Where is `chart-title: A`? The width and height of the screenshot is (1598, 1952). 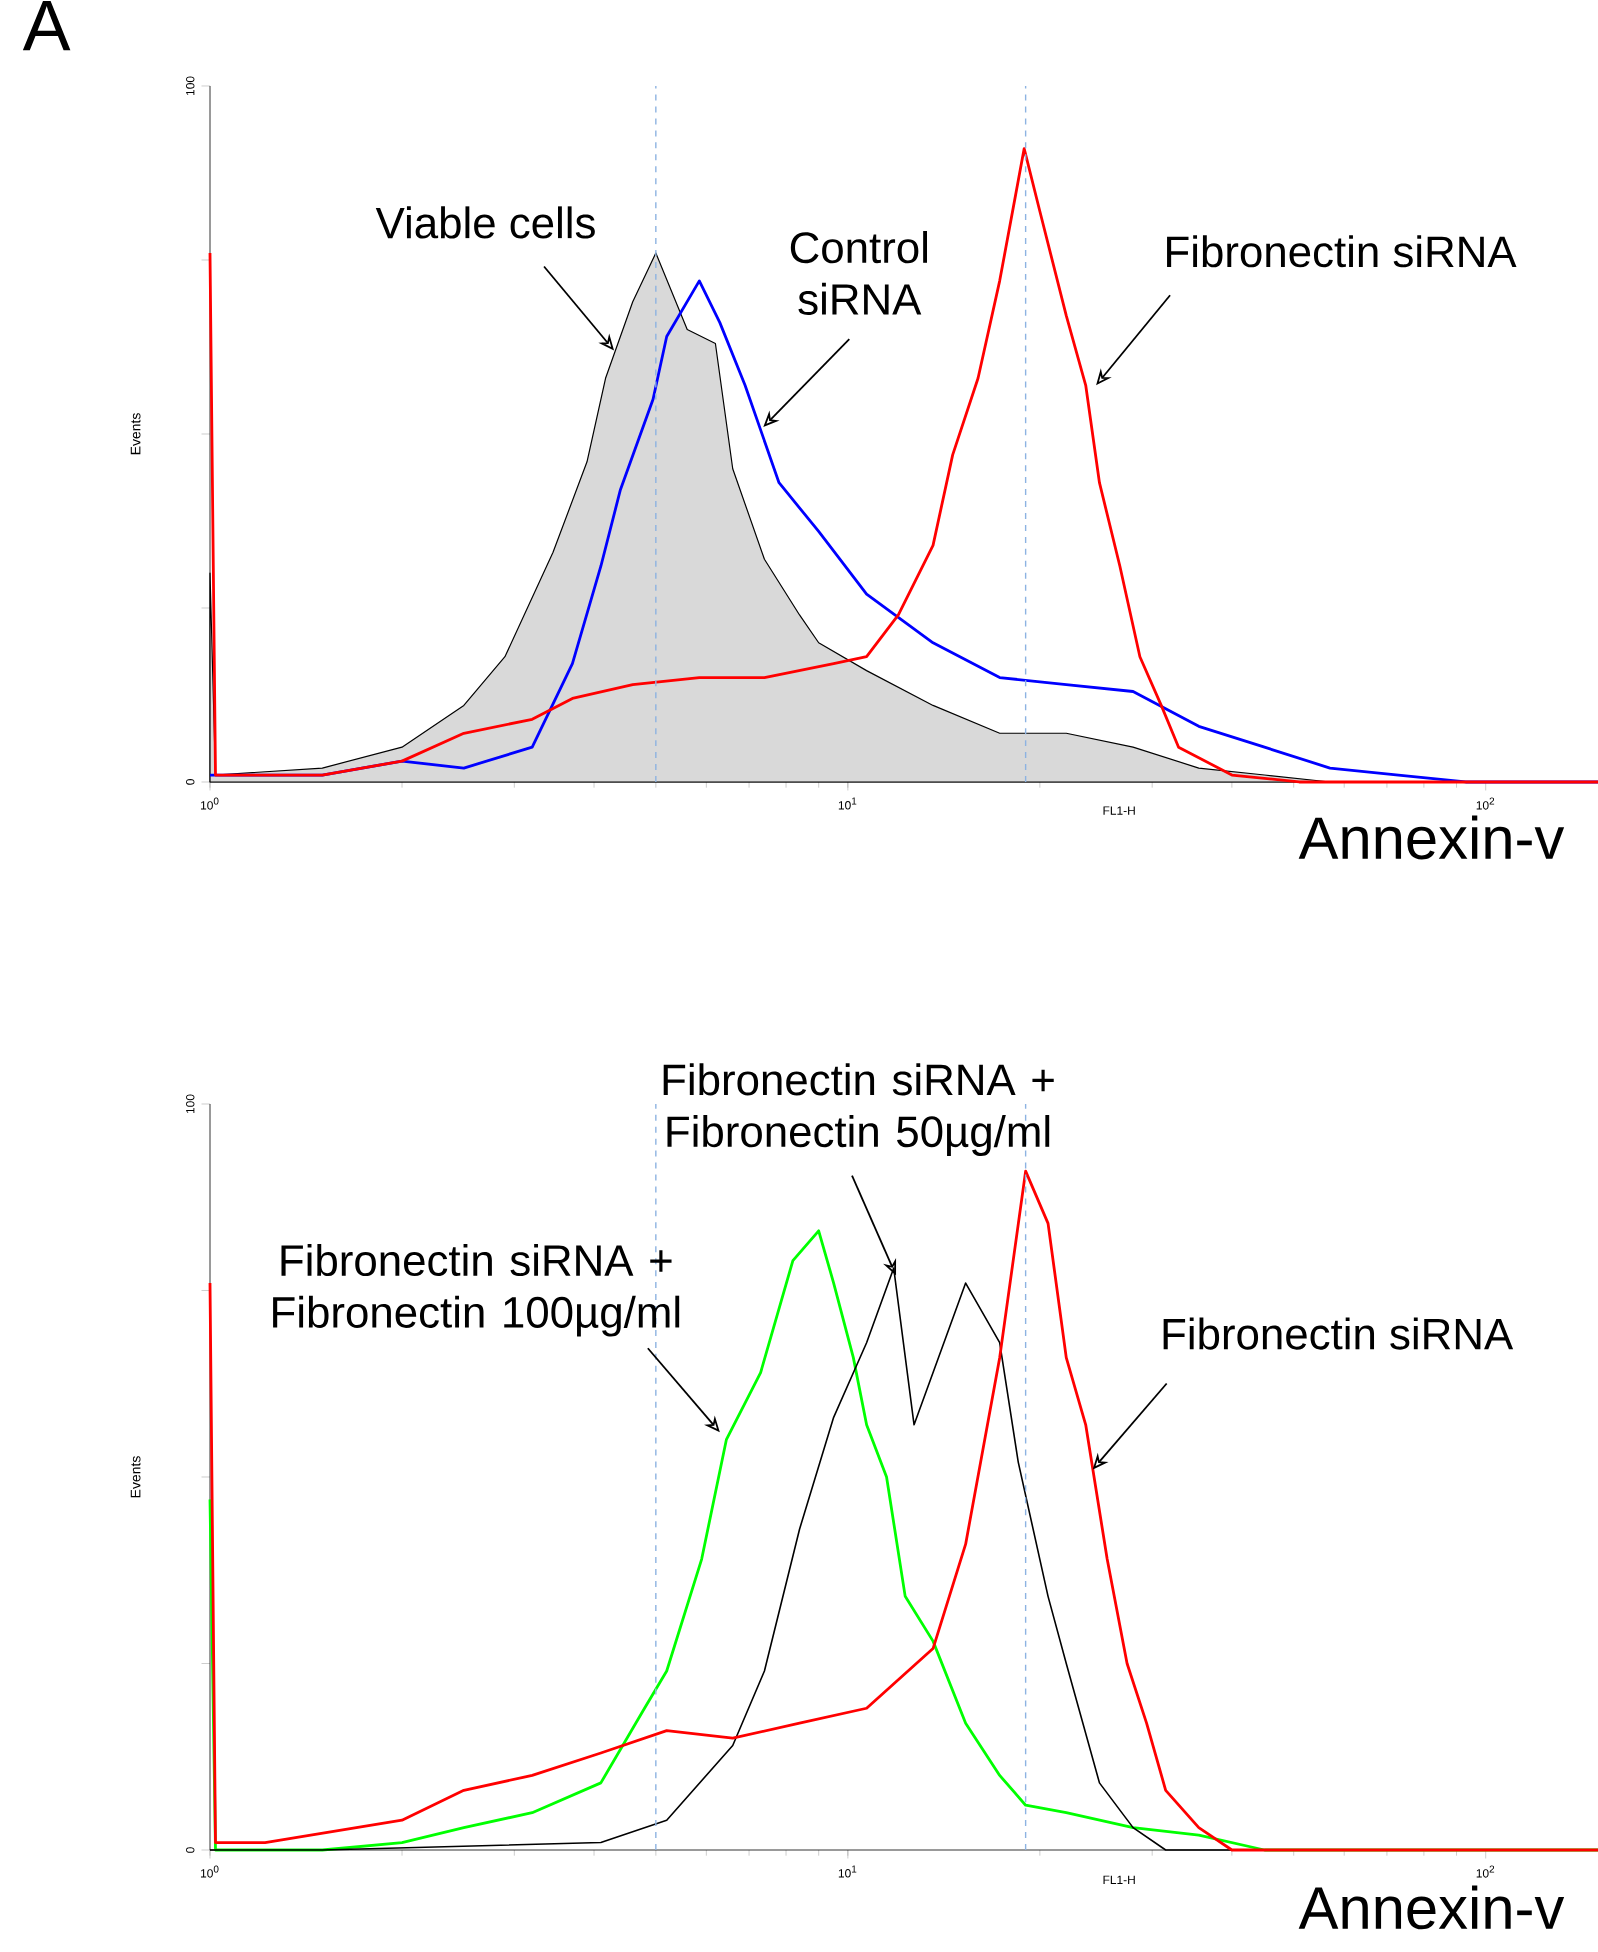 chart-title: A is located at coordinates (46, 26).